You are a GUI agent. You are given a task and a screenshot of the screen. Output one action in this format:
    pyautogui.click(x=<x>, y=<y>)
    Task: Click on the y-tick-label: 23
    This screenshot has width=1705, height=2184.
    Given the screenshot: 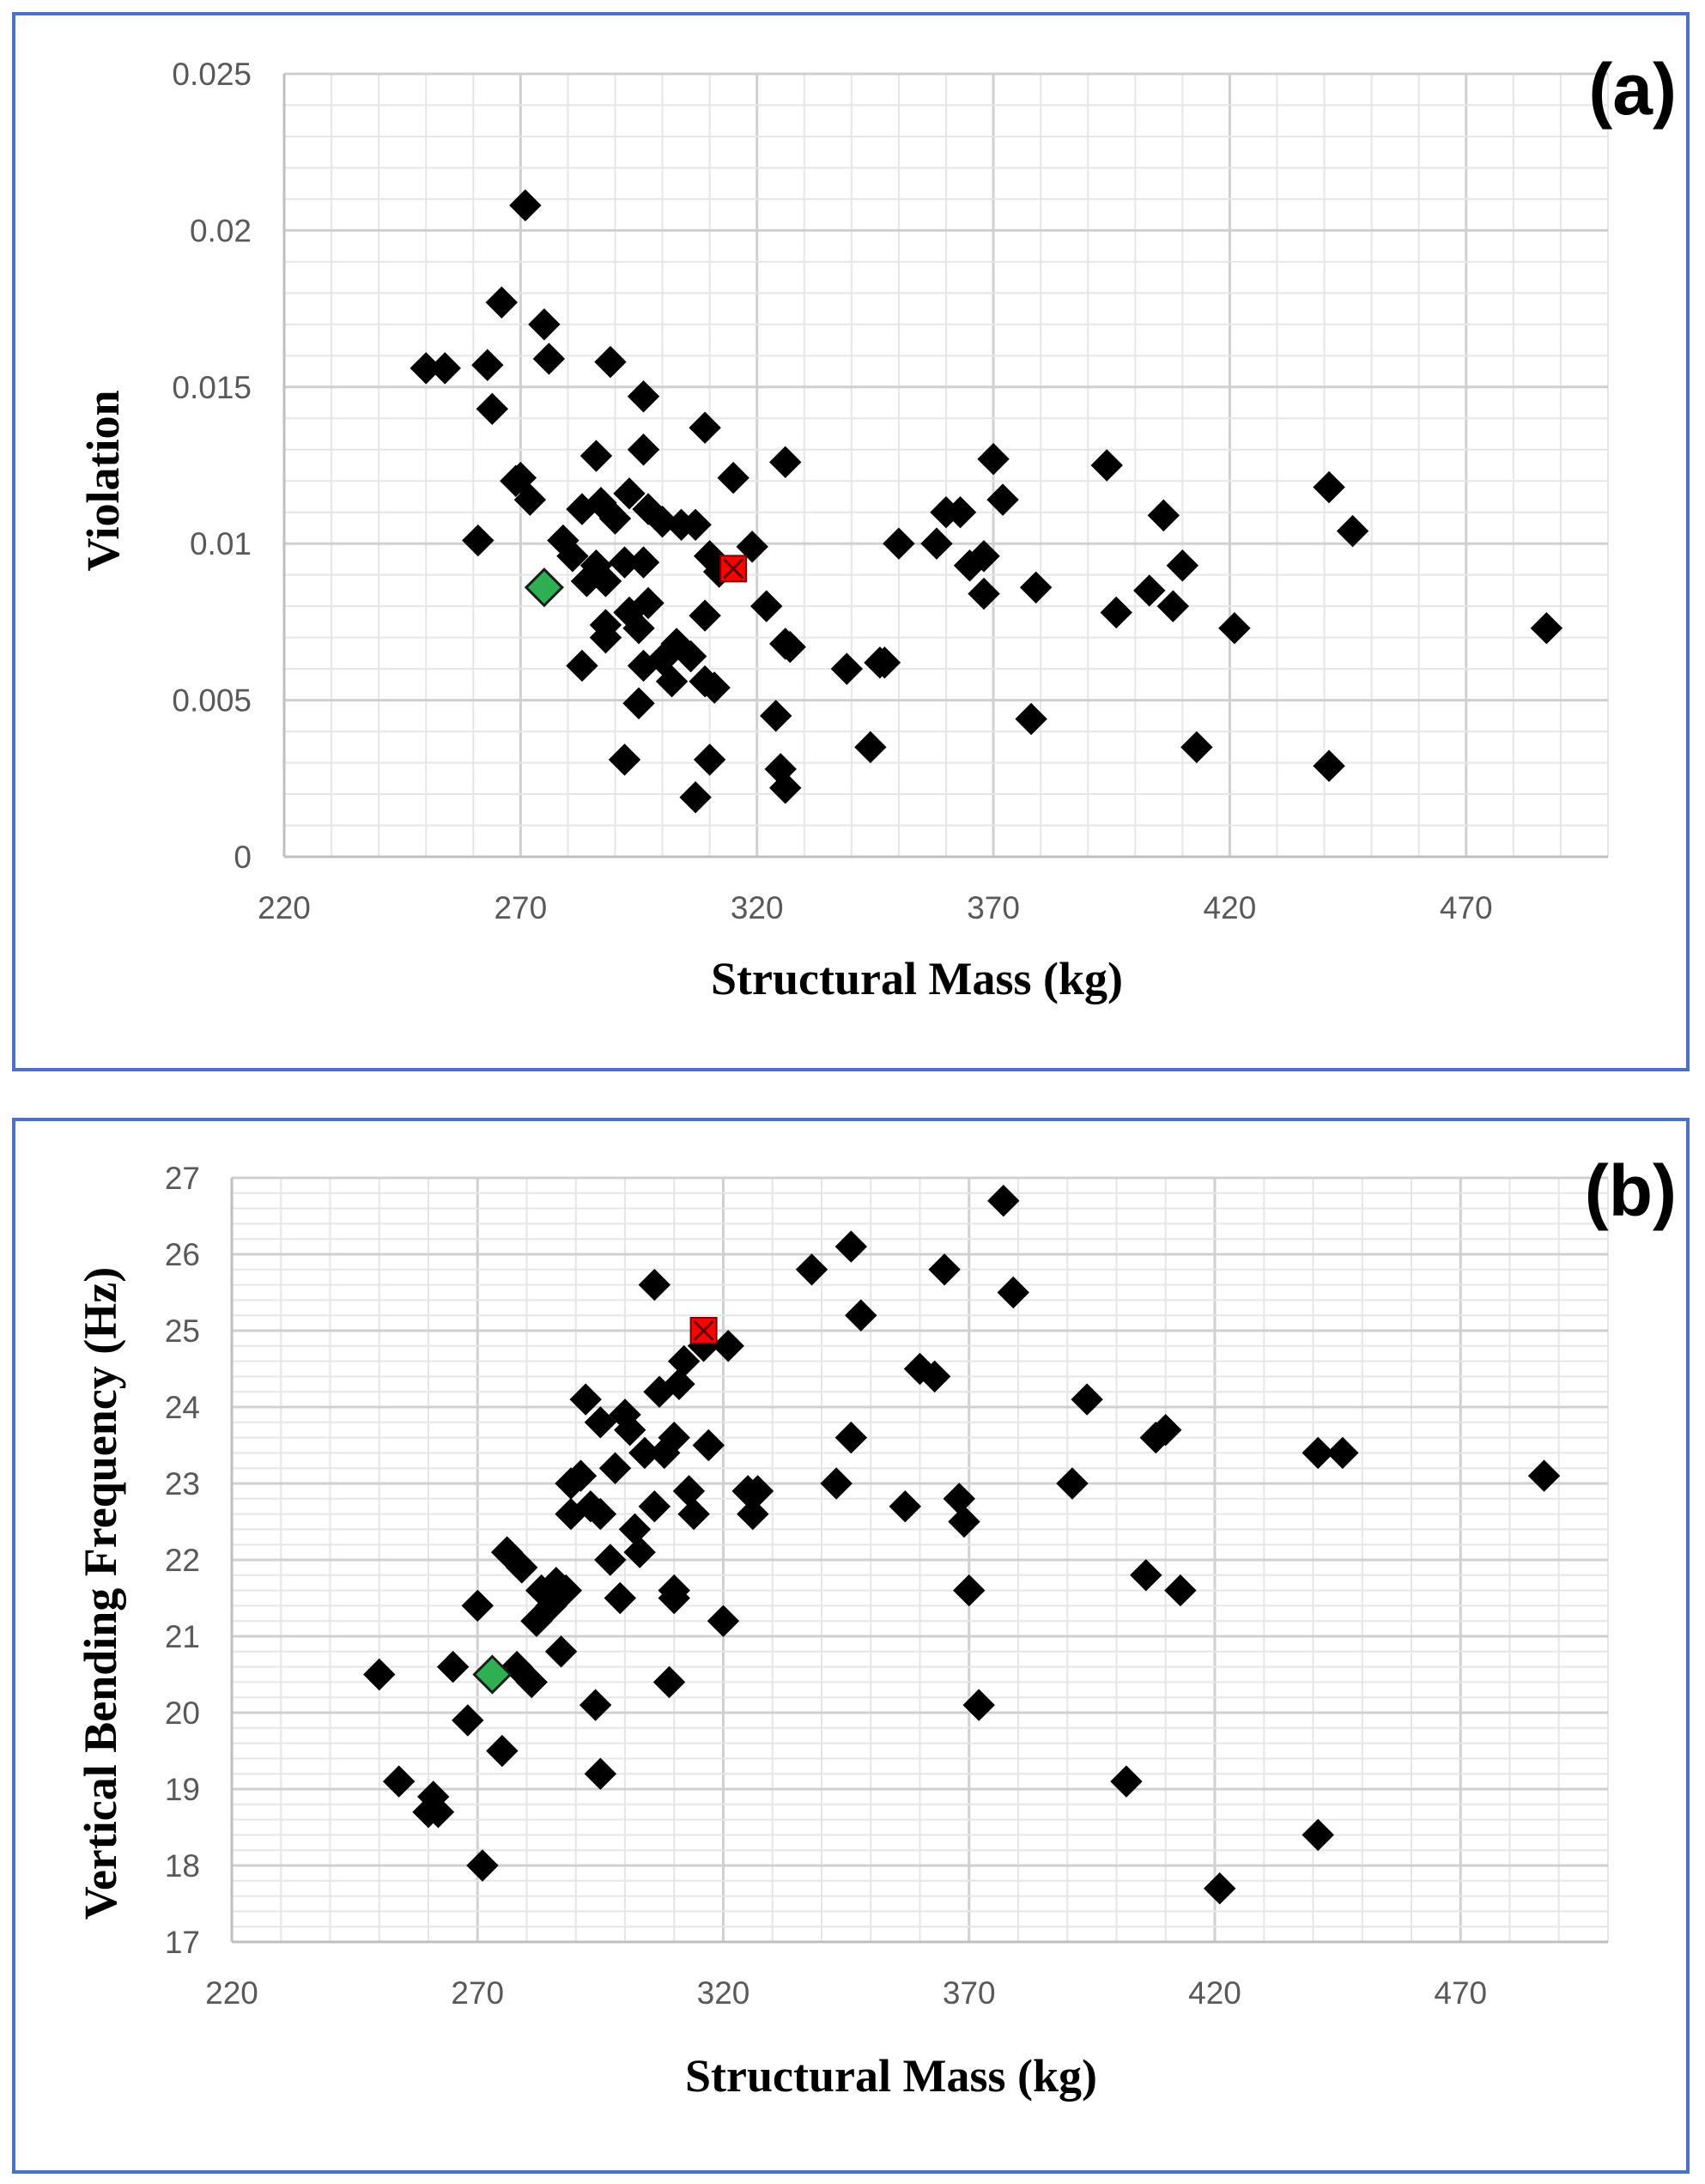 What is the action you would take?
    pyautogui.click(x=182, y=1484)
    